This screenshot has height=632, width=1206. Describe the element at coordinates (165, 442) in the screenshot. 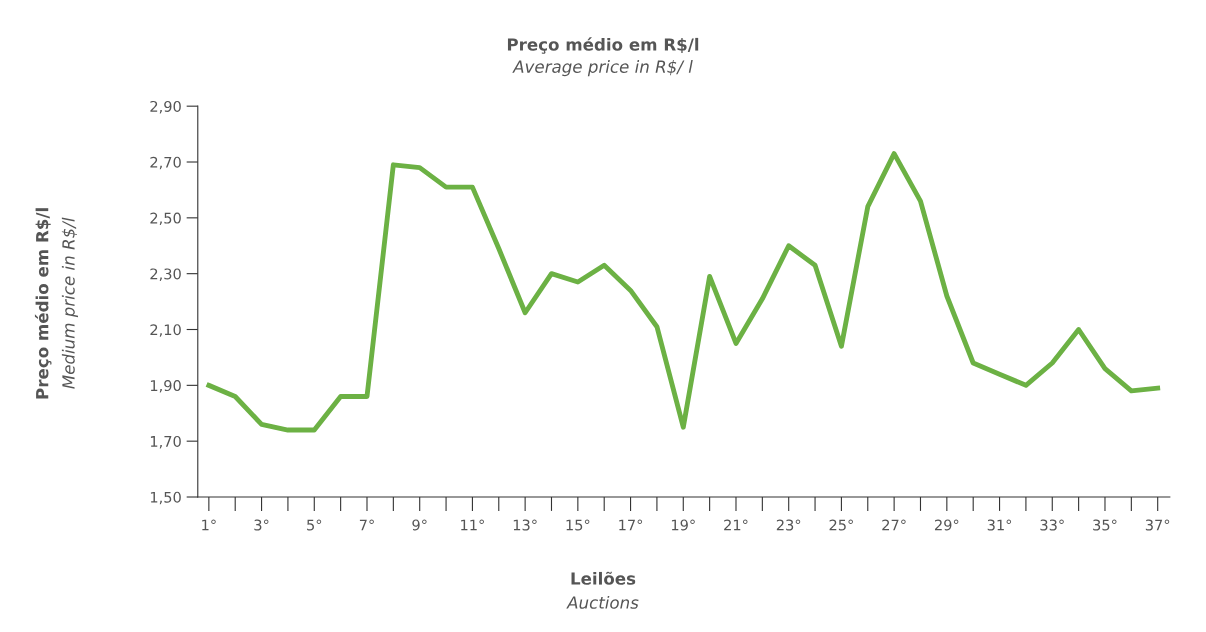

I see `y-tick-label: 1,70` at that location.